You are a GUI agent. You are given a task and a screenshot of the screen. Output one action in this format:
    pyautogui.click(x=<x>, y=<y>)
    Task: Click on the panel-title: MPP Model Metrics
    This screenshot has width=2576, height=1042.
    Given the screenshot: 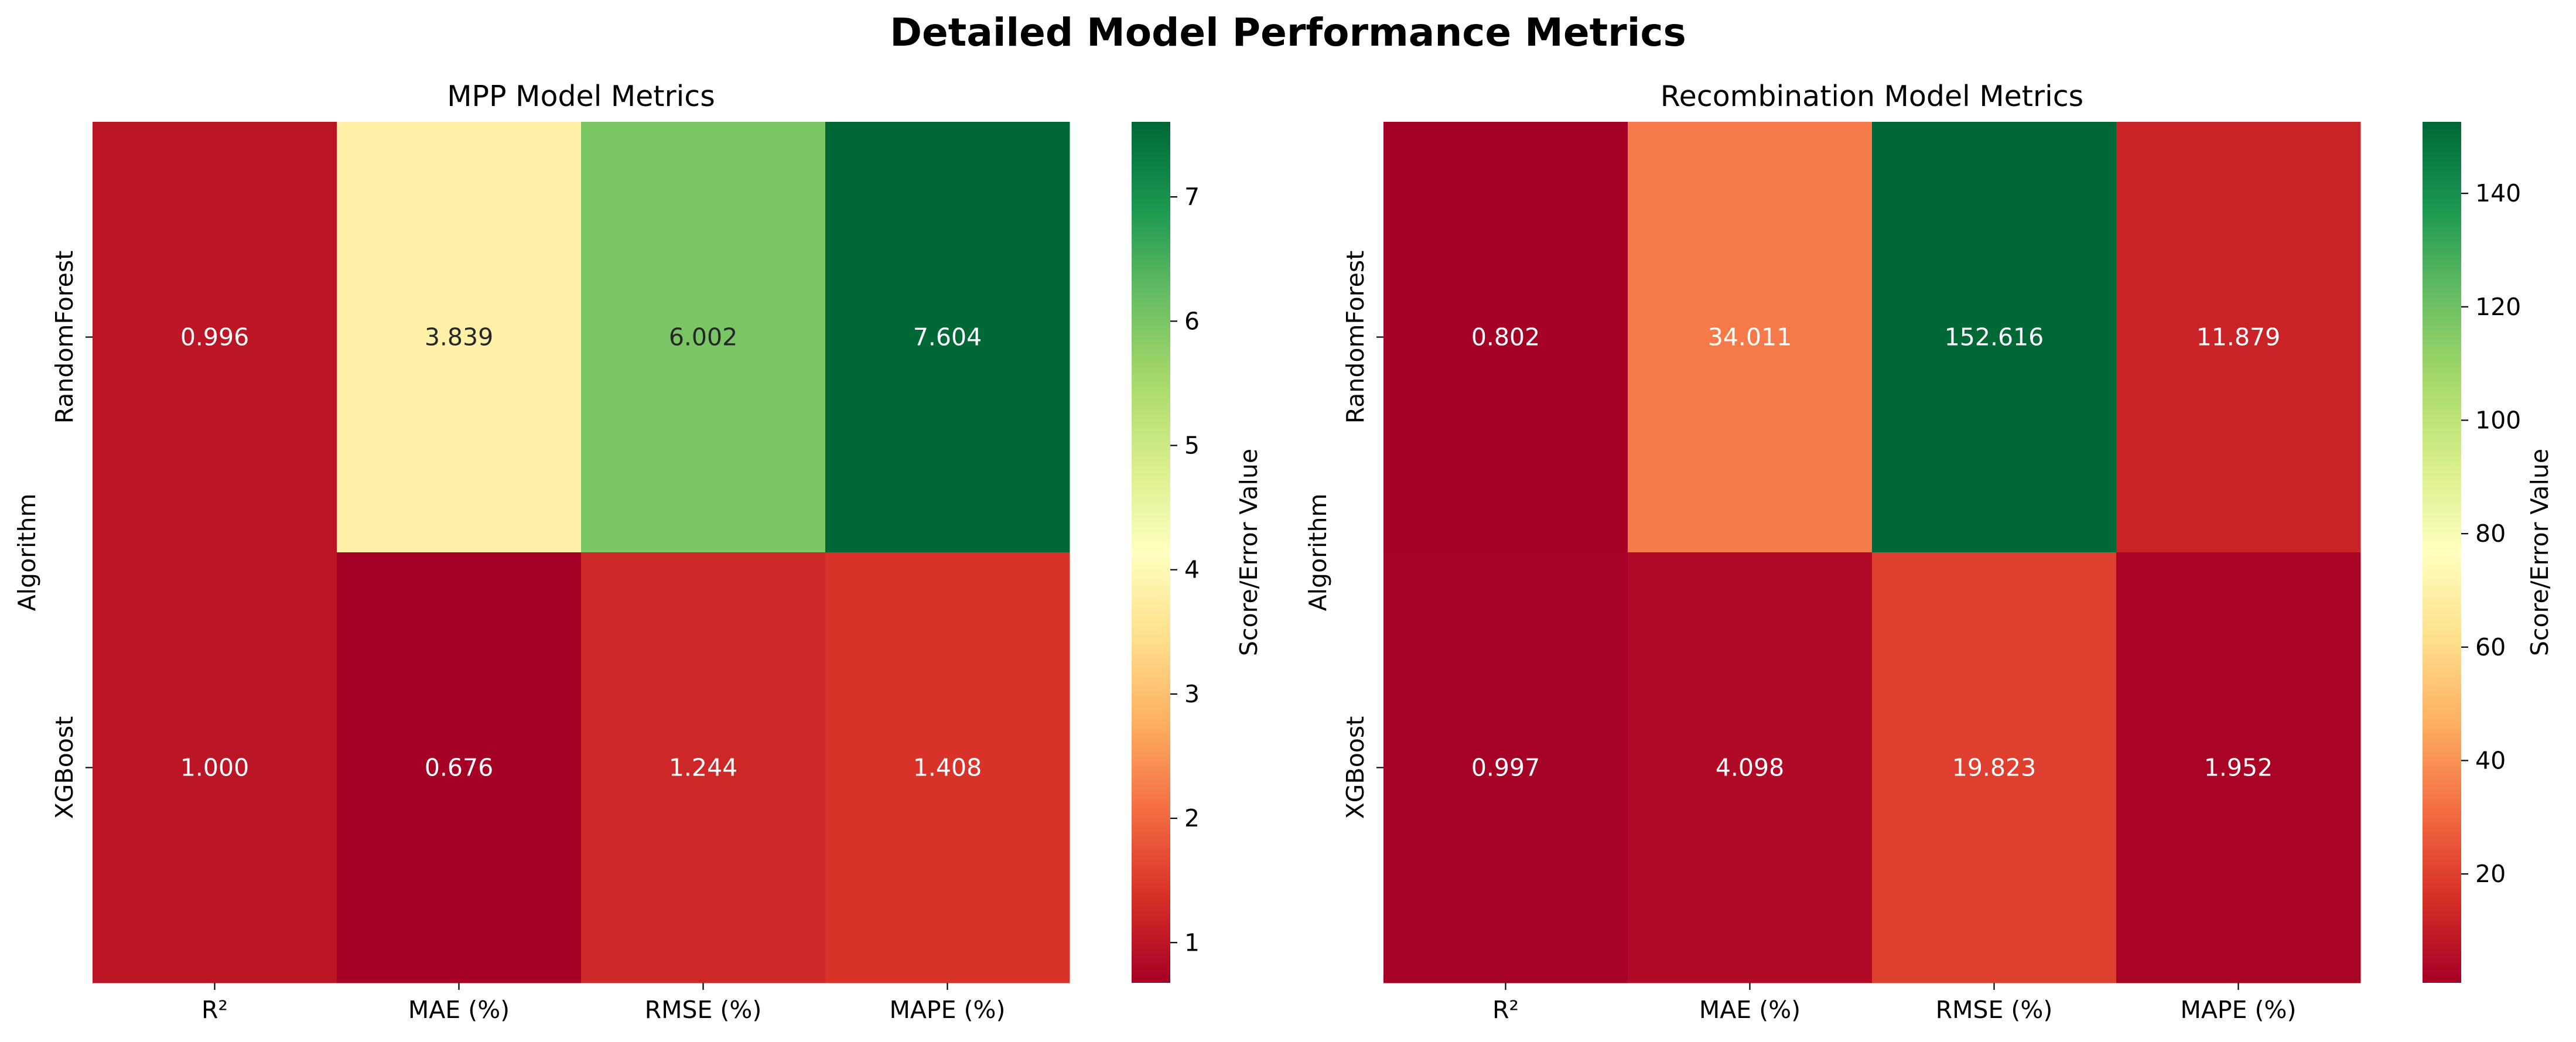 What is the action you would take?
    pyautogui.click(x=581, y=96)
    